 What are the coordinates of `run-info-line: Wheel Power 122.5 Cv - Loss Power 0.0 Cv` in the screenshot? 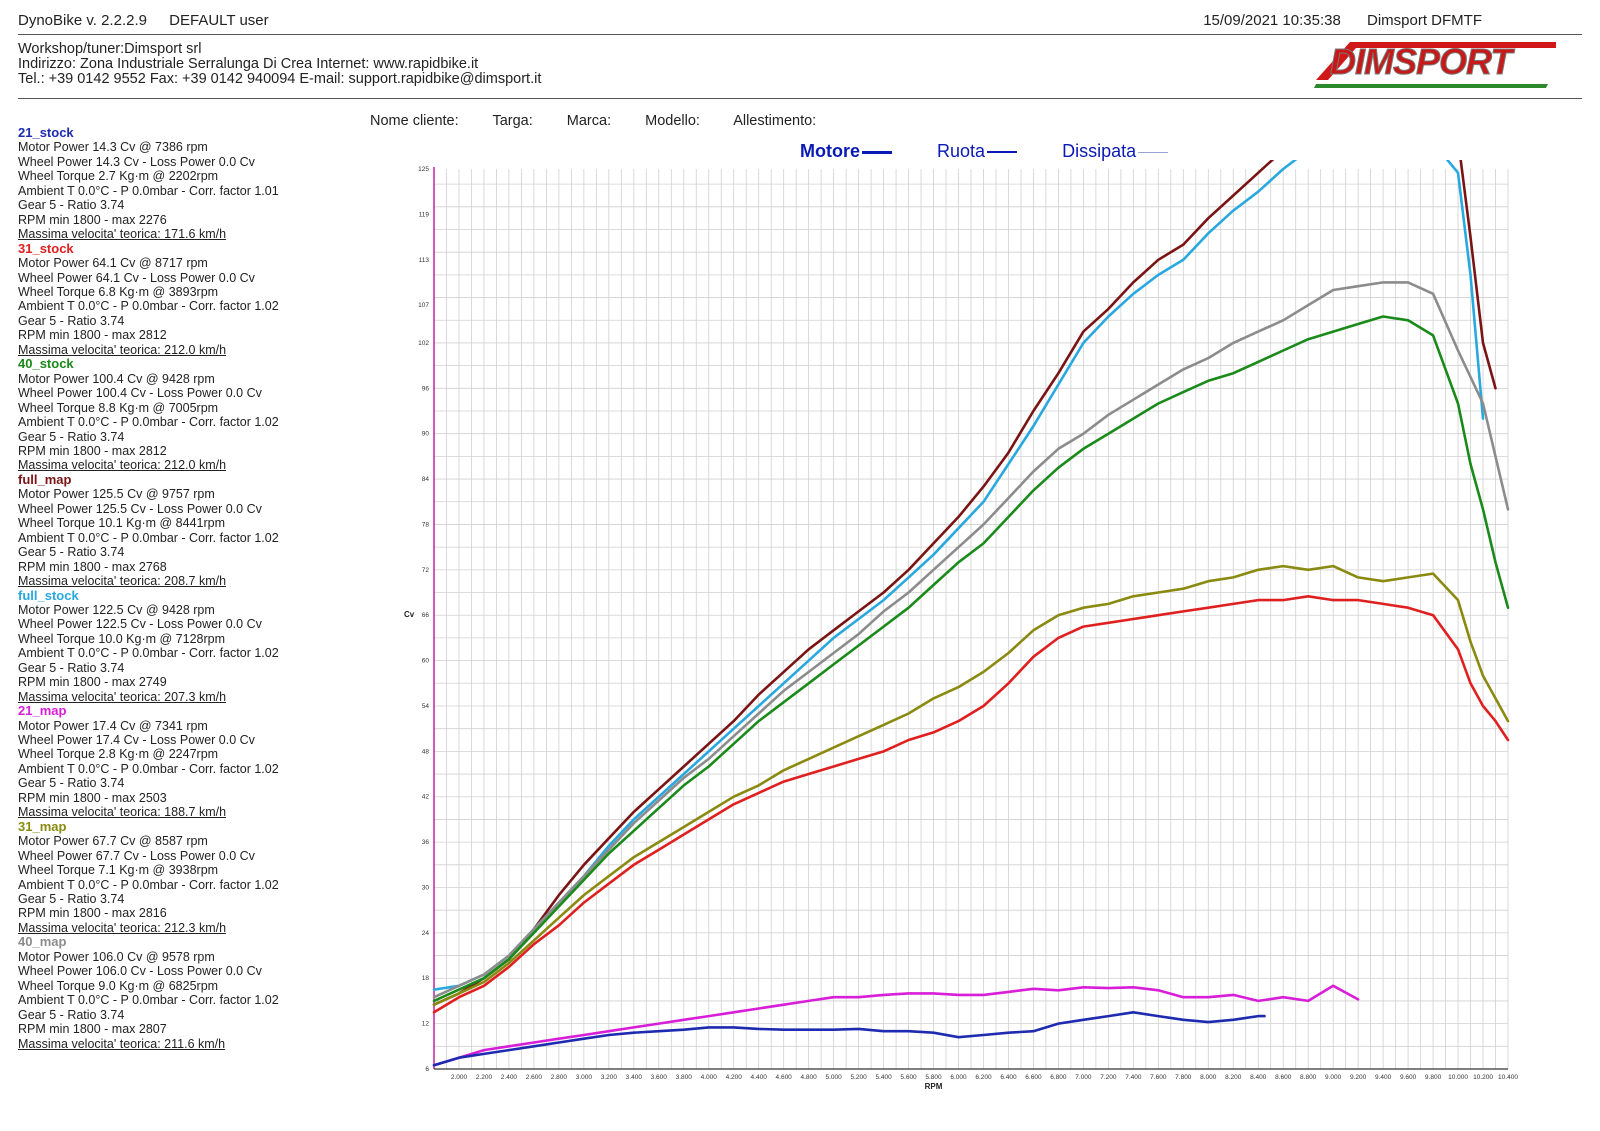 It's located at (140, 624).